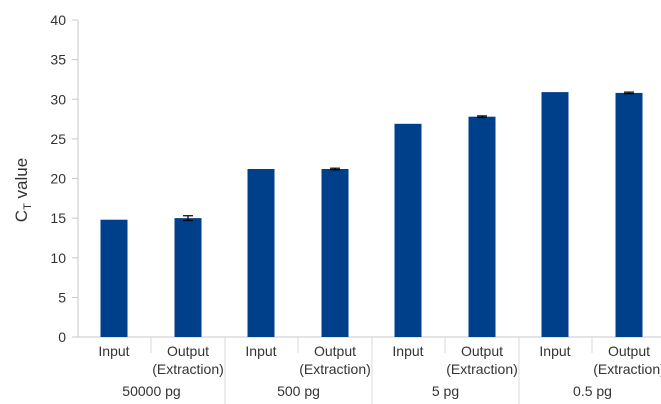  I want to click on x-group-label: 50000 pg, so click(151, 391).